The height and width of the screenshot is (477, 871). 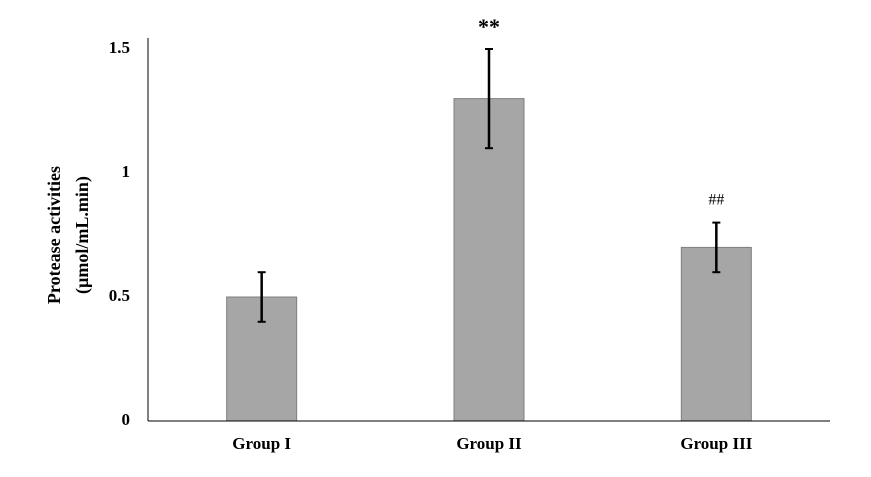 What do you see at coordinates (126, 171) in the screenshot?
I see `y-tick-label: 1` at bounding box center [126, 171].